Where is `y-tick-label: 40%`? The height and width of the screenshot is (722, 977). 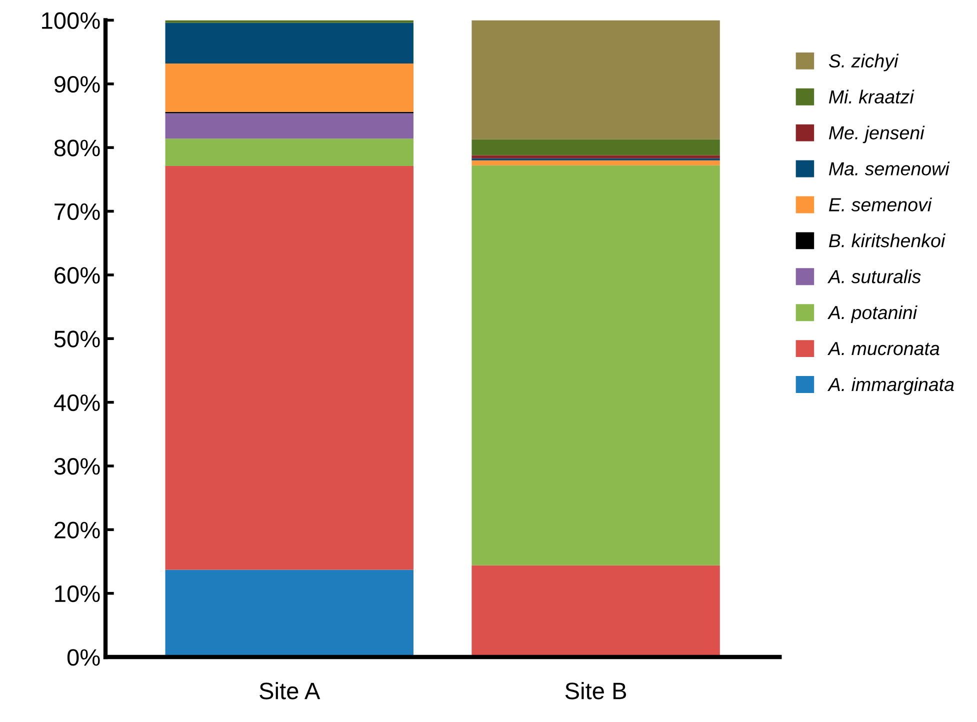
y-tick-label: 40% is located at coordinates (77, 403).